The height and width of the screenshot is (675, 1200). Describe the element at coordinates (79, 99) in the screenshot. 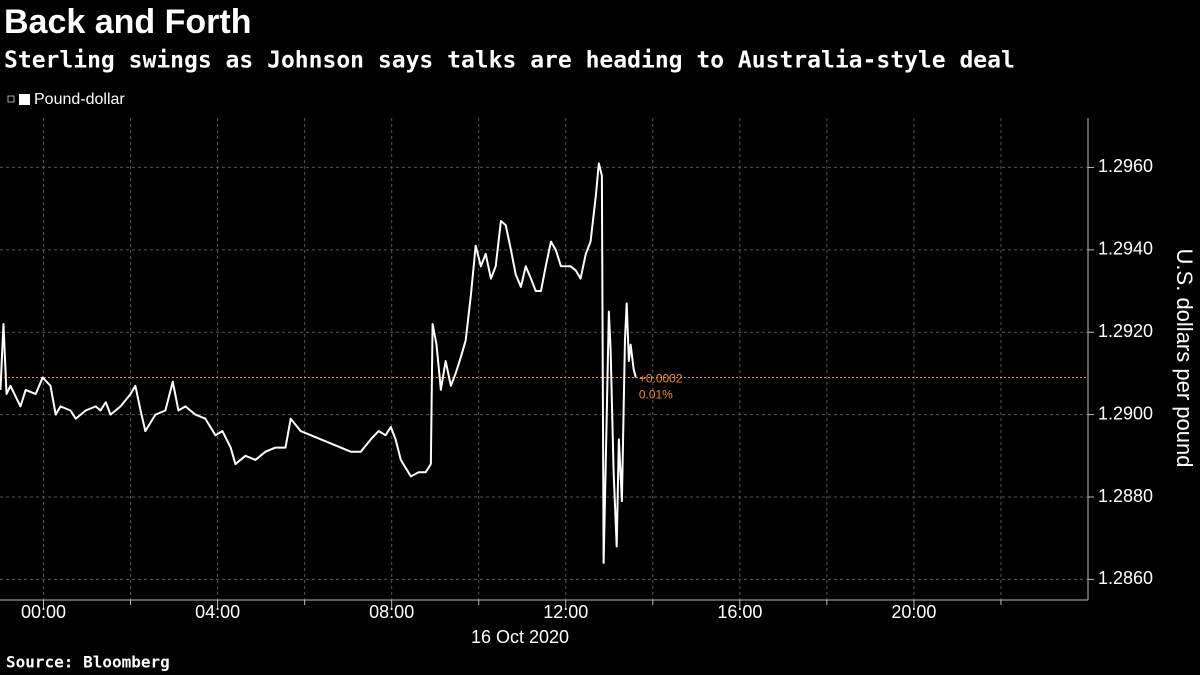

I see `legend-label: Pound-dollar` at that location.